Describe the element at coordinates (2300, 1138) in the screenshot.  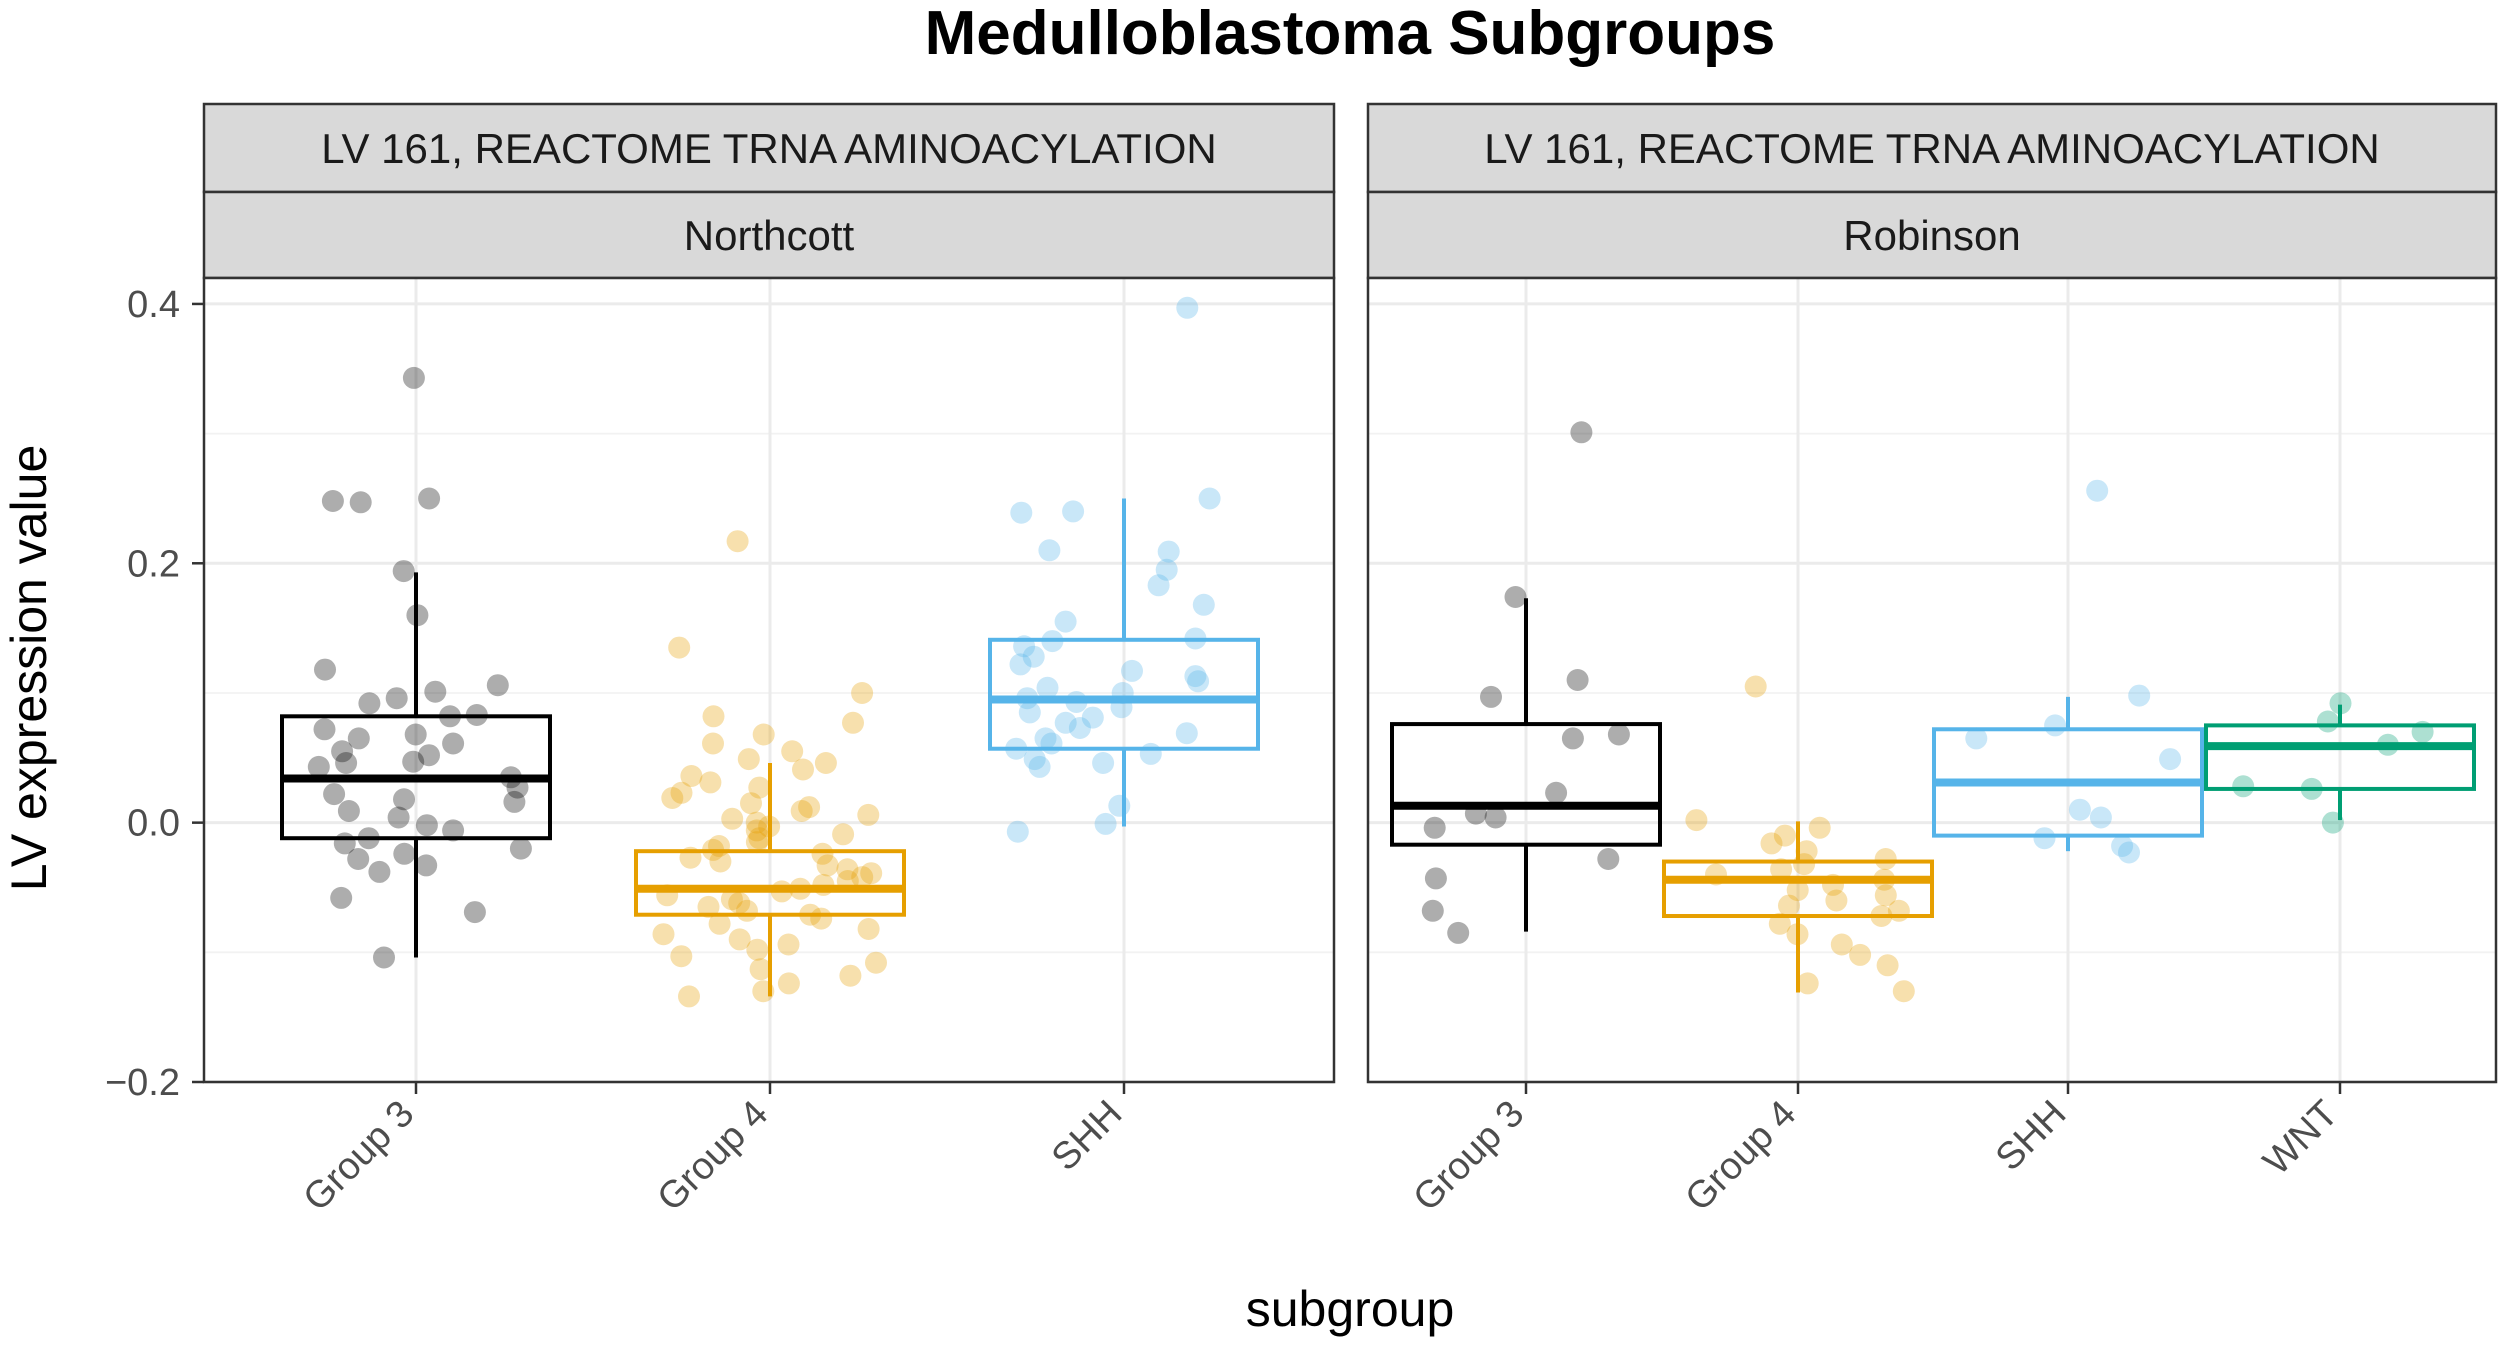
I see `x-tick-label: WNT` at that location.